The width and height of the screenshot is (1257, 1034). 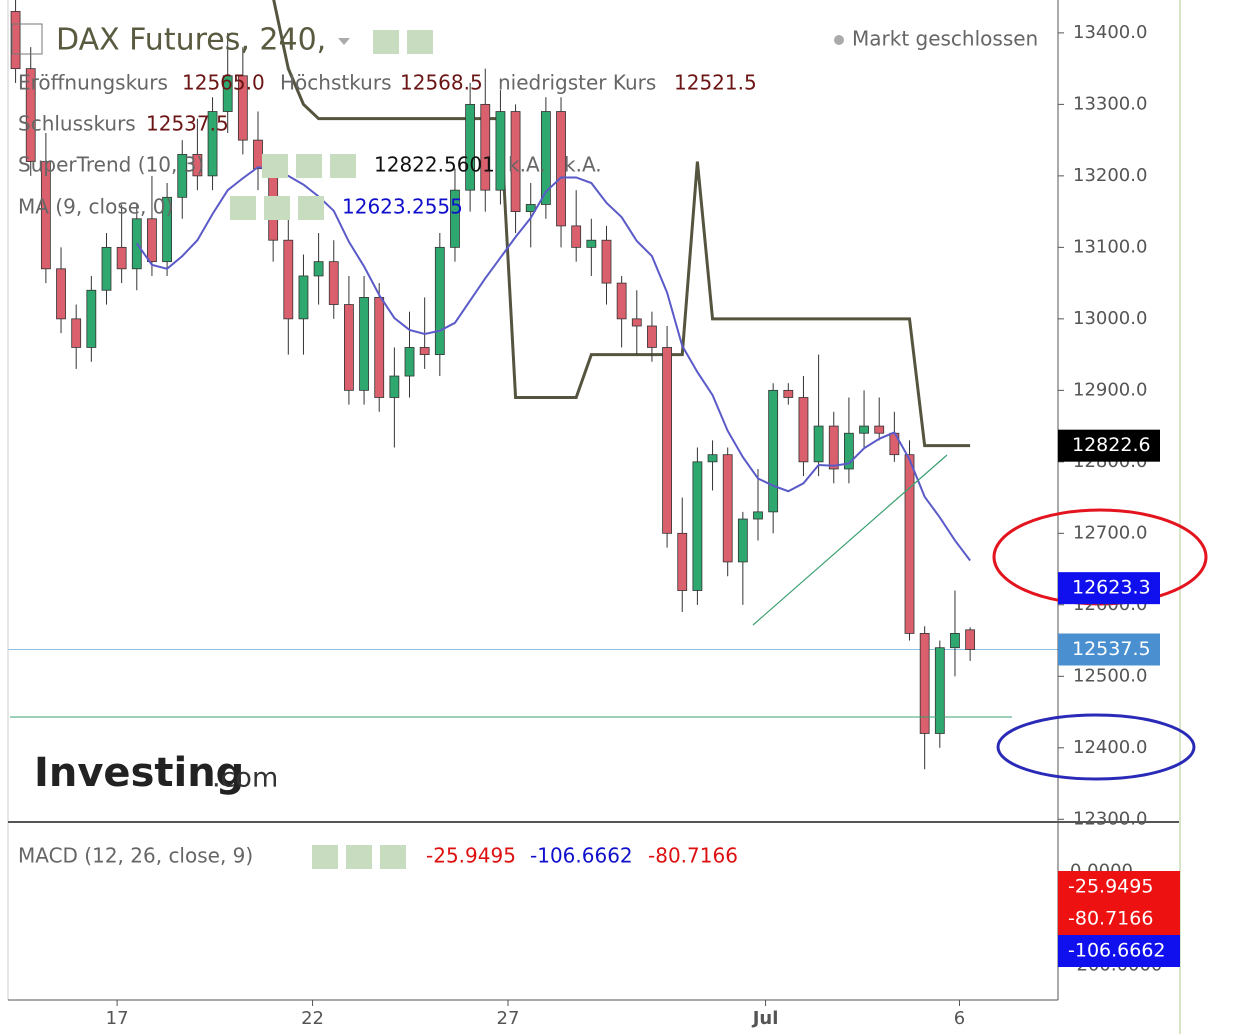 I want to click on low-label: niedrigster Kurs, so click(x=577, y=83).